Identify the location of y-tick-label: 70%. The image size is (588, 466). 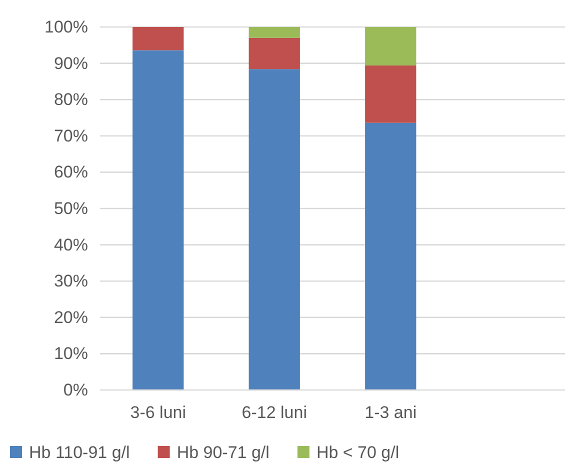
(71, 136).